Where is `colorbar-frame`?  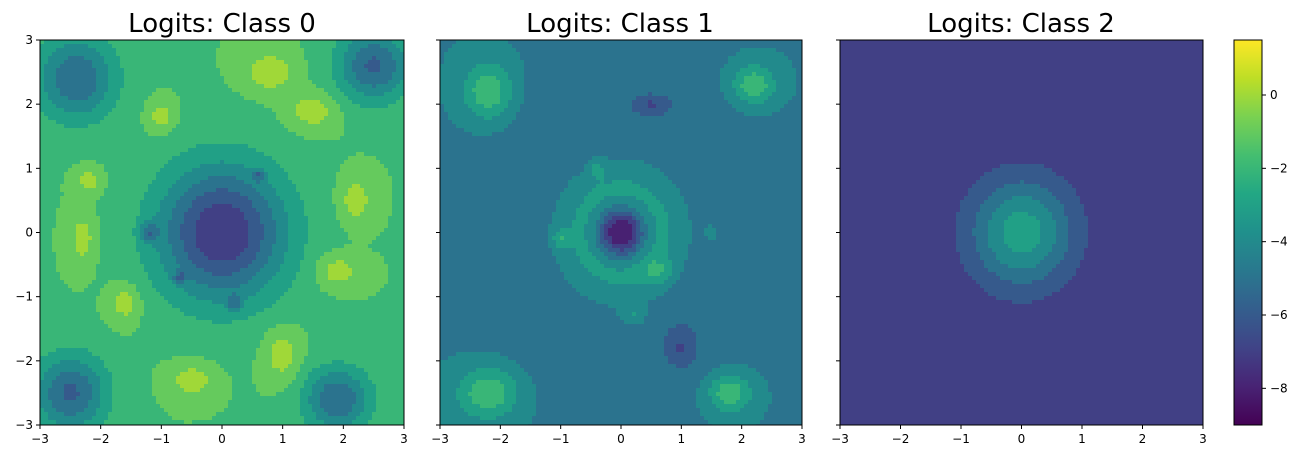 colorbar-frame is located at coordinates (1248, 232).